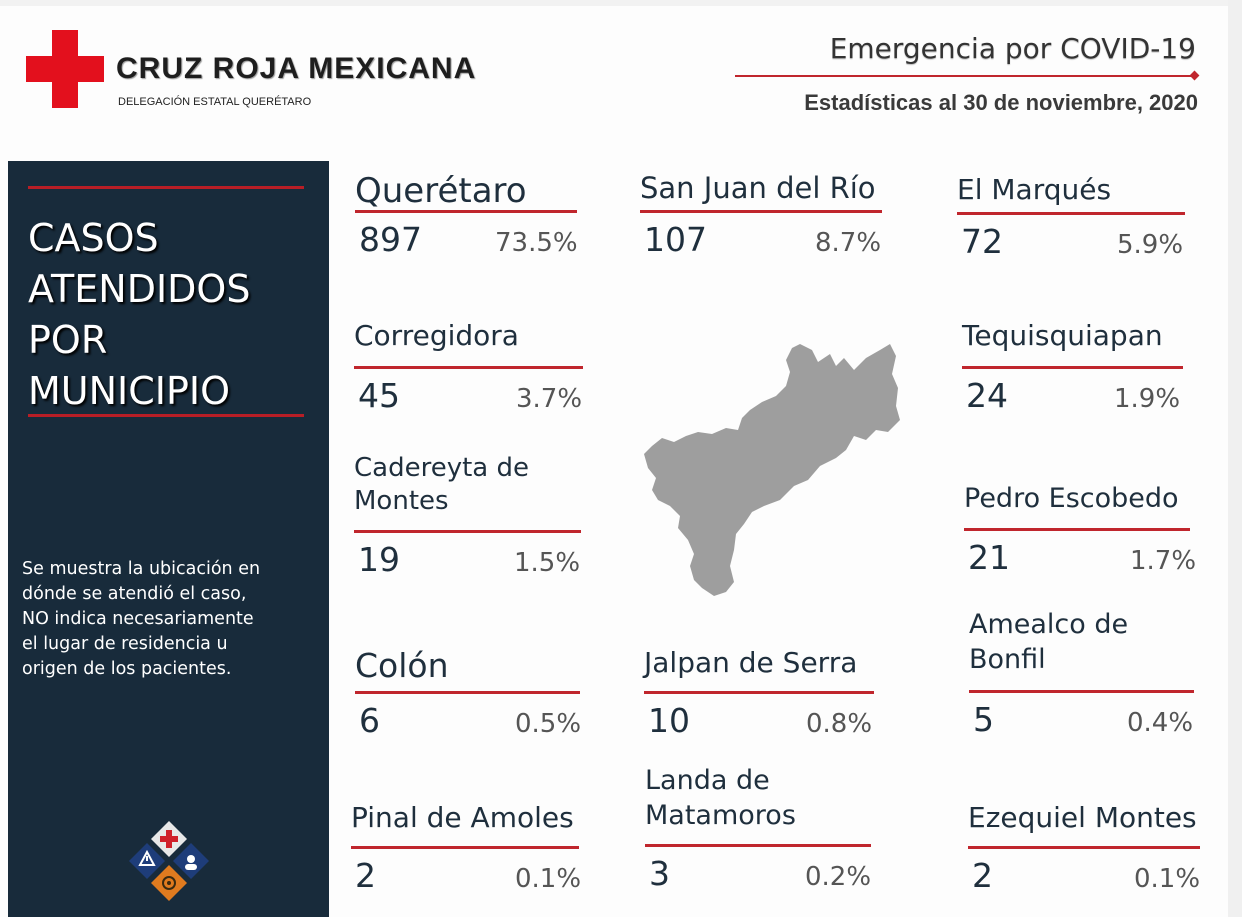  What do you see at coordinates (65, 69) in the screenshot?
I see `red-cross-icon` at bounding box center [65, 69].